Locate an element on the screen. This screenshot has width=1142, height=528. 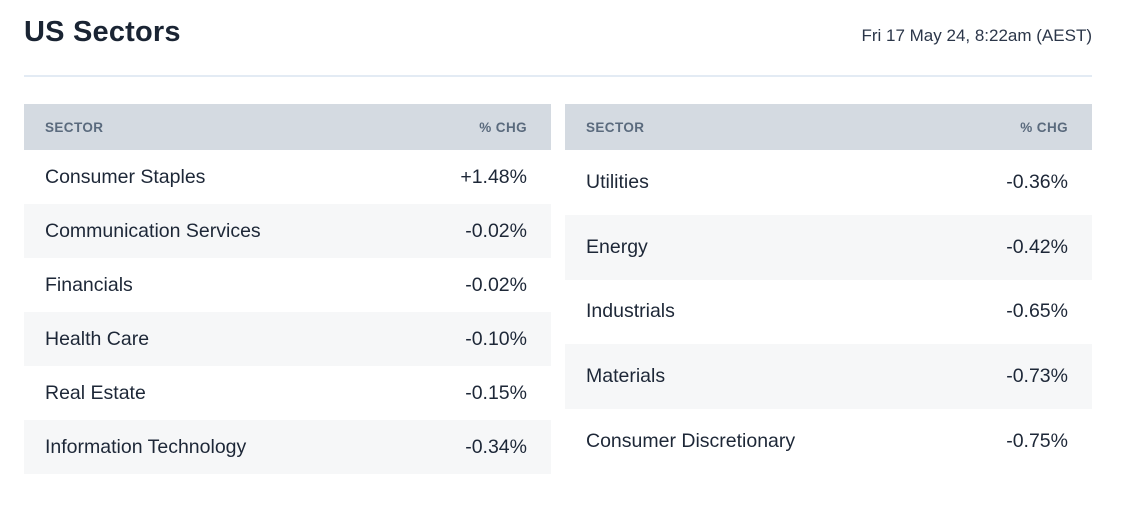
pct-change-value: -0.36% is located at coordinates (1037, 181).